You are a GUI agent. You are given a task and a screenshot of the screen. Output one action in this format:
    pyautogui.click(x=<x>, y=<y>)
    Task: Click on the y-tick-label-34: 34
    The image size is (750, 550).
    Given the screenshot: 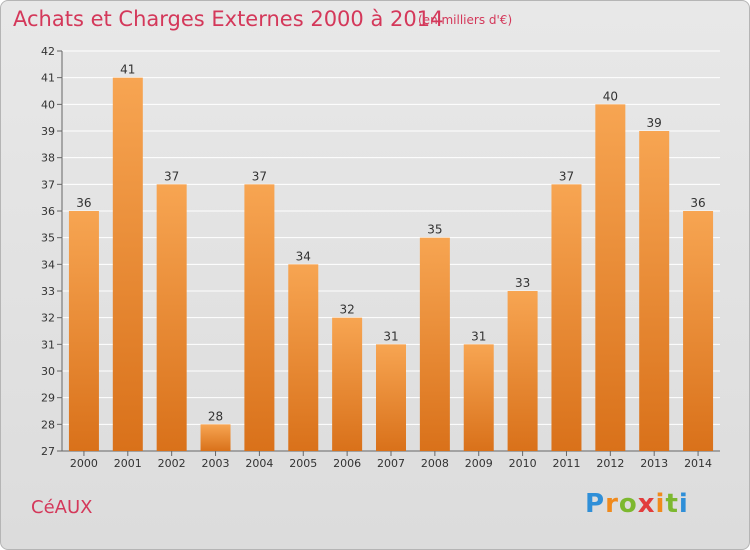 What is the action you would take?
    pyautogui.click(x=48, y=264)
    